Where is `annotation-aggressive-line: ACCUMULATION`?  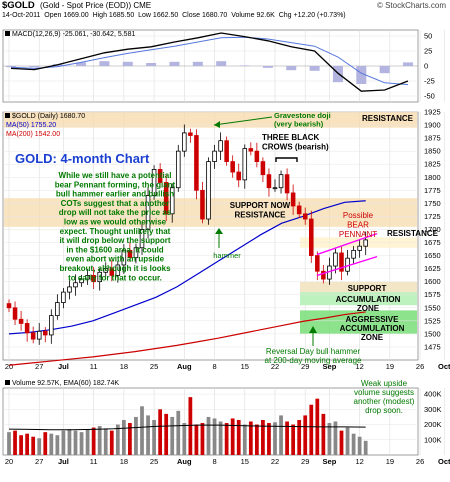 annotation-aggressive-line: ACCUMULATION is located at coordinates (372, 328).